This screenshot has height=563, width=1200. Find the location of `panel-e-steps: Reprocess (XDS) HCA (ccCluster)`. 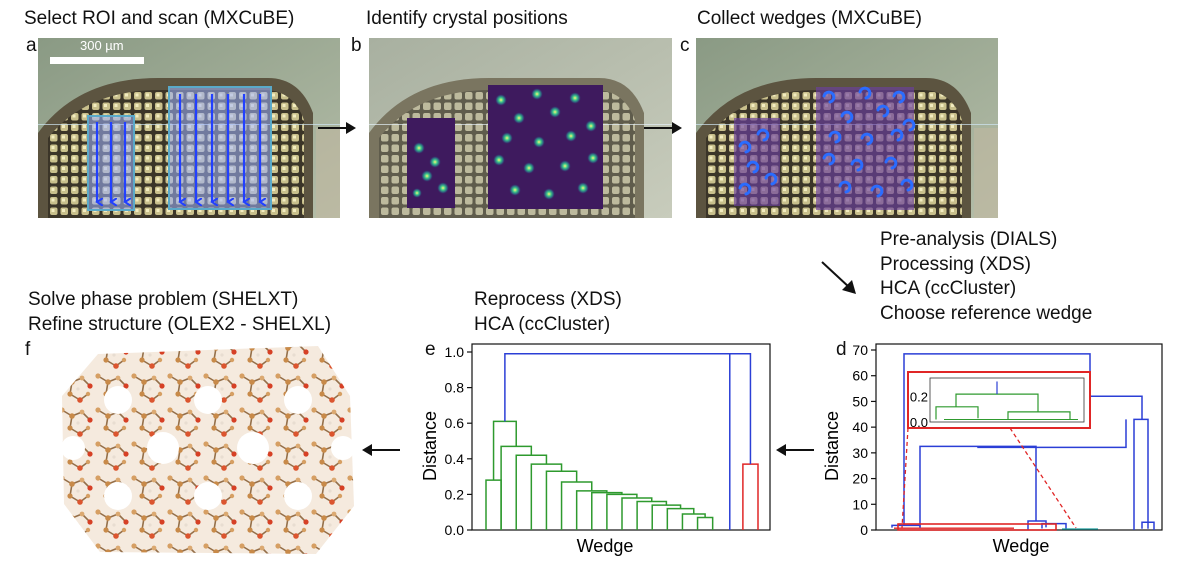

panel-e-steps: Reprocess (XDS) HCA (ccCluster) is located at coordinates (548, 312).